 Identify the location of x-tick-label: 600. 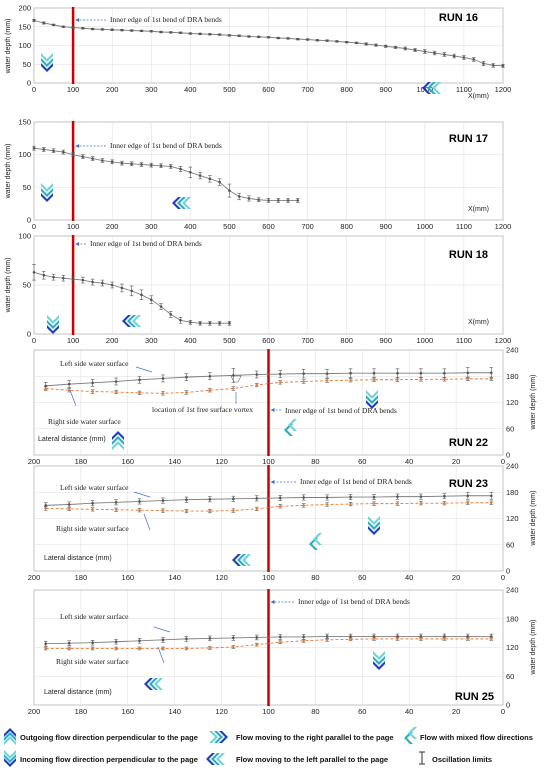
(268, 89).